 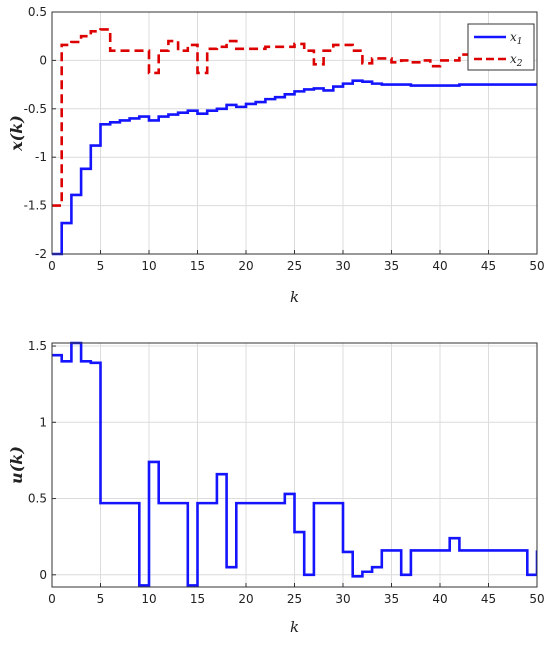 I want to click on y-tick-label: 1, so click(x=43, y=422).